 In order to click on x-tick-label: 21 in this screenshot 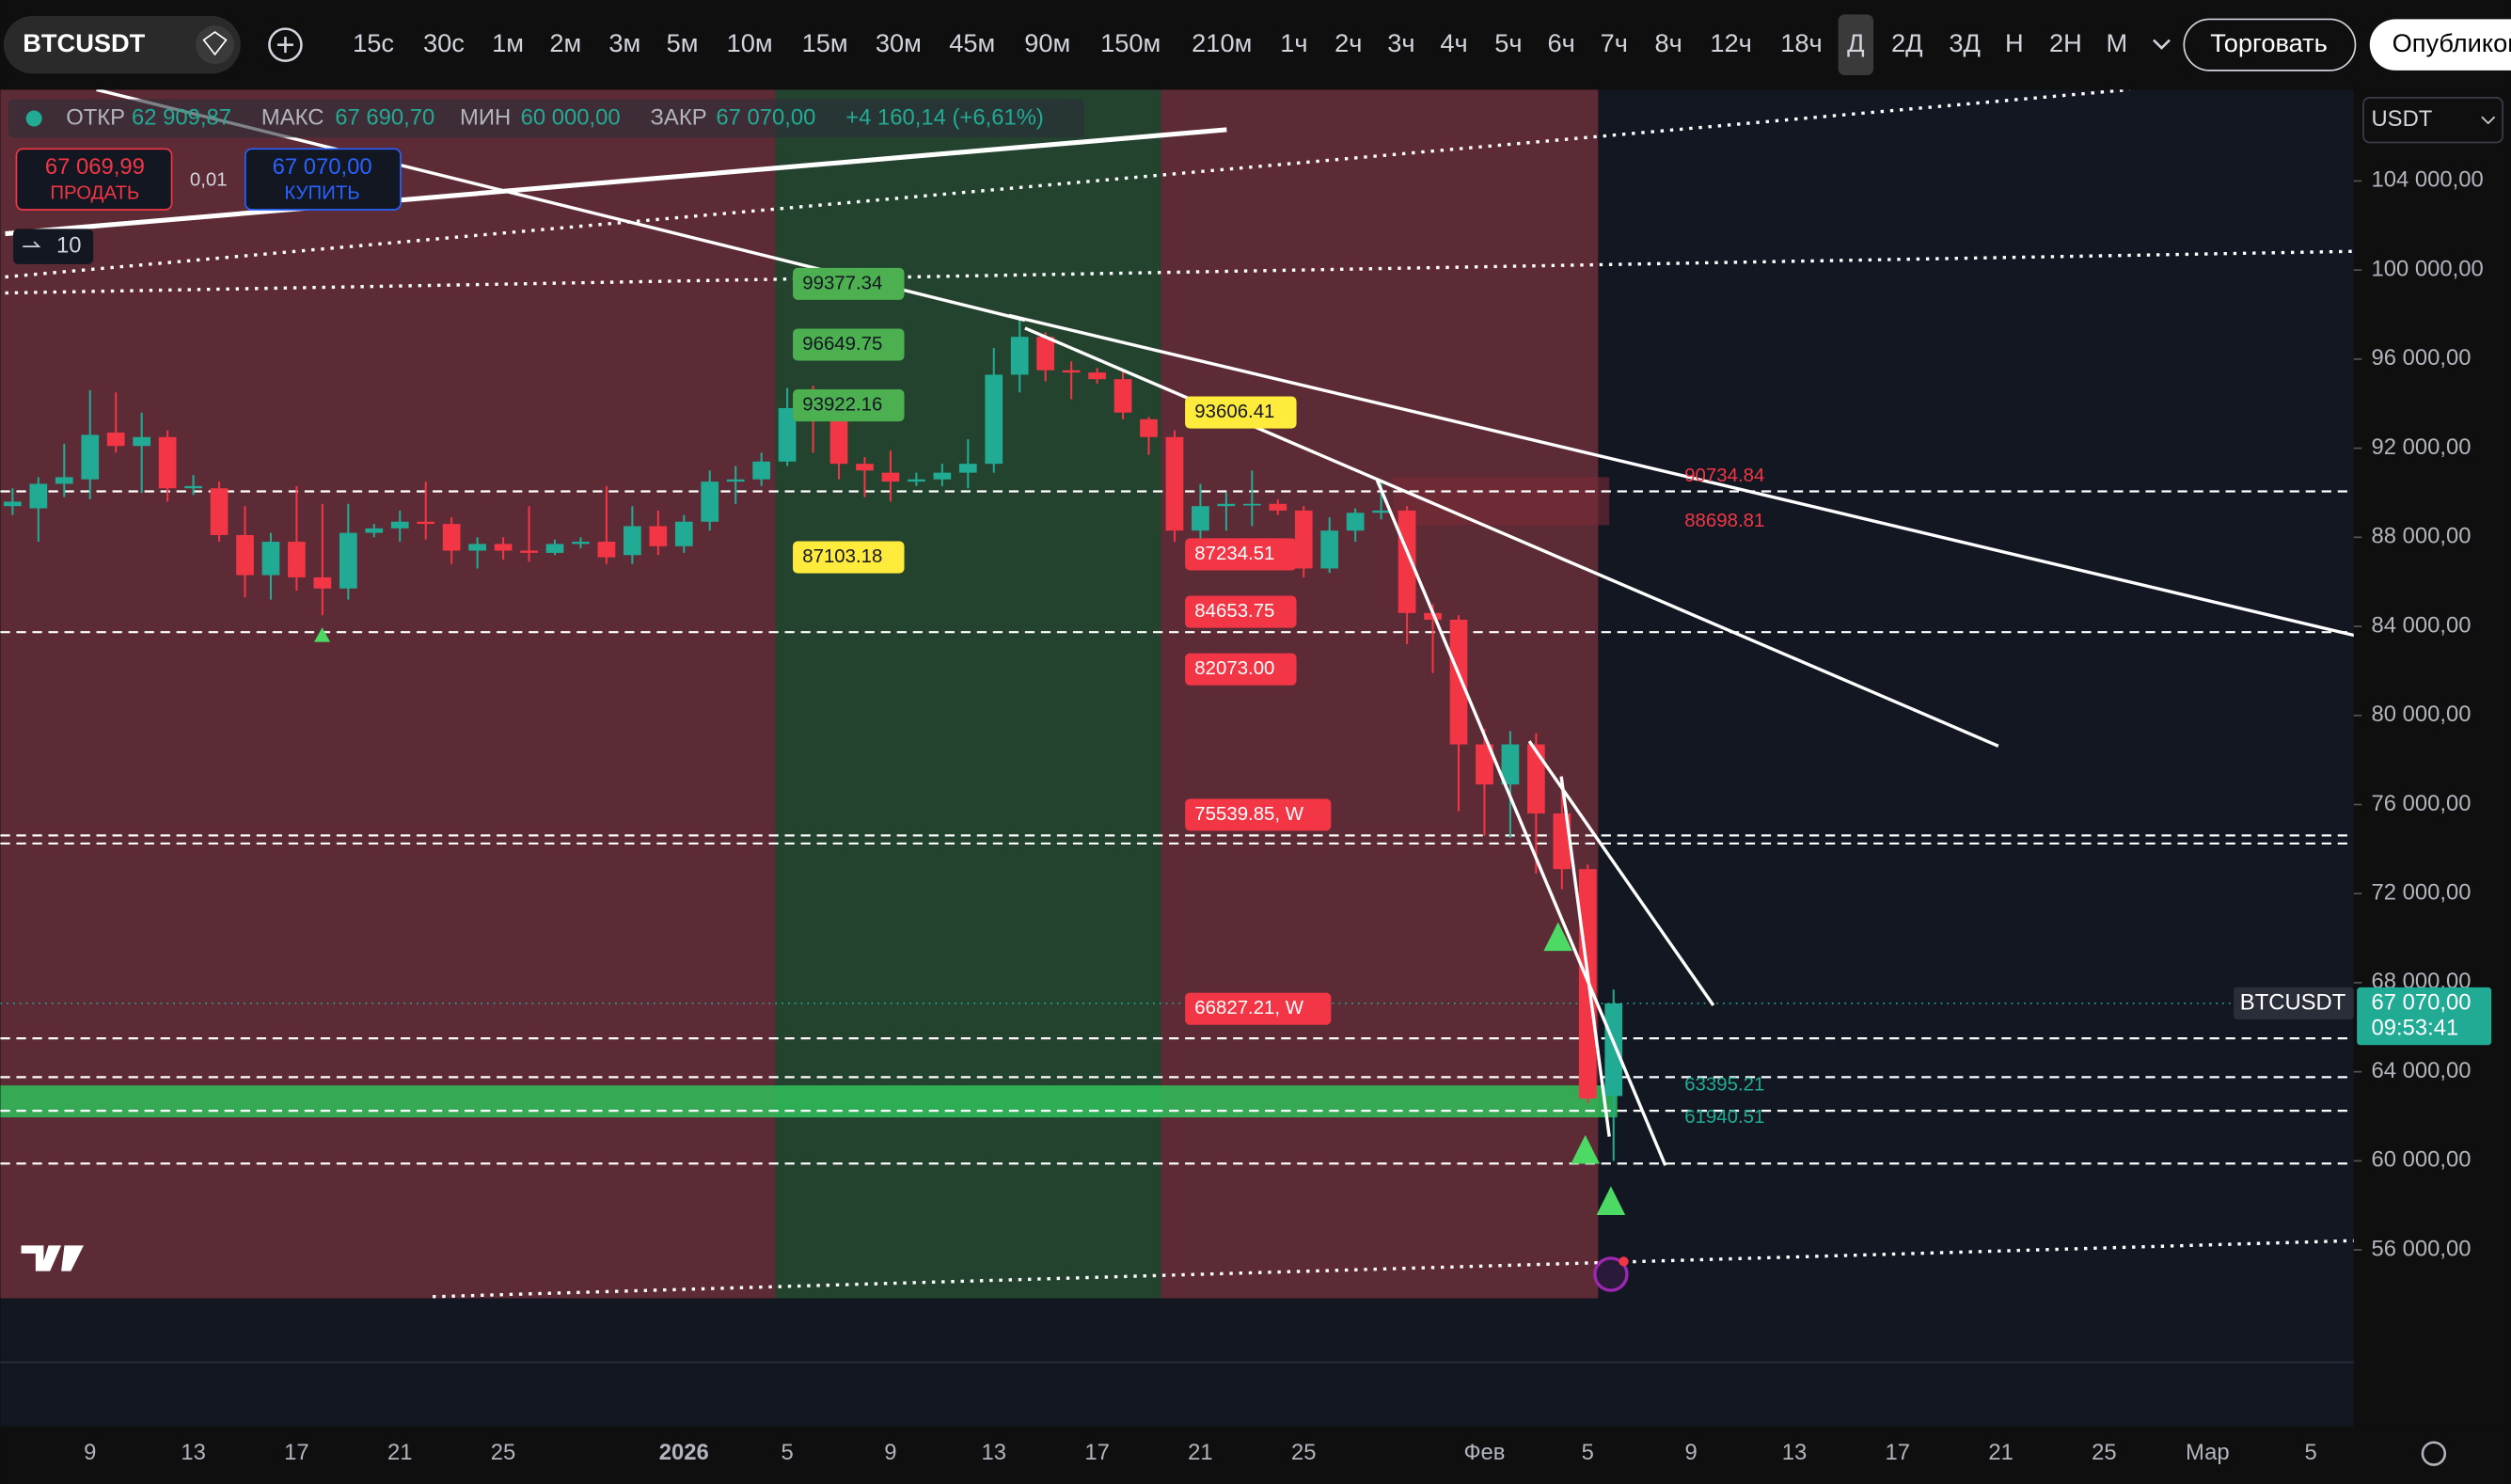, I will do `click(2001, 1452)`.